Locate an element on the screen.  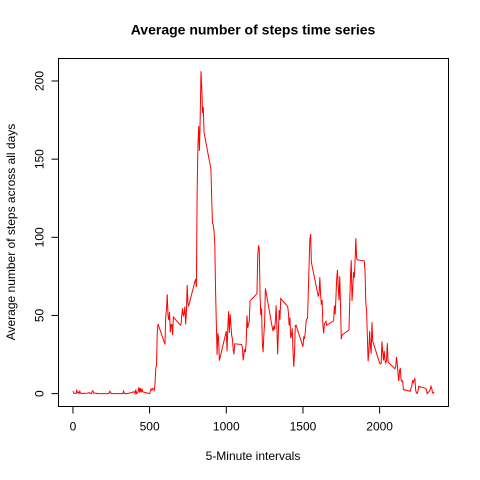
y-axis-label: Average number of steps across all days is located at coordinates (11, 232).